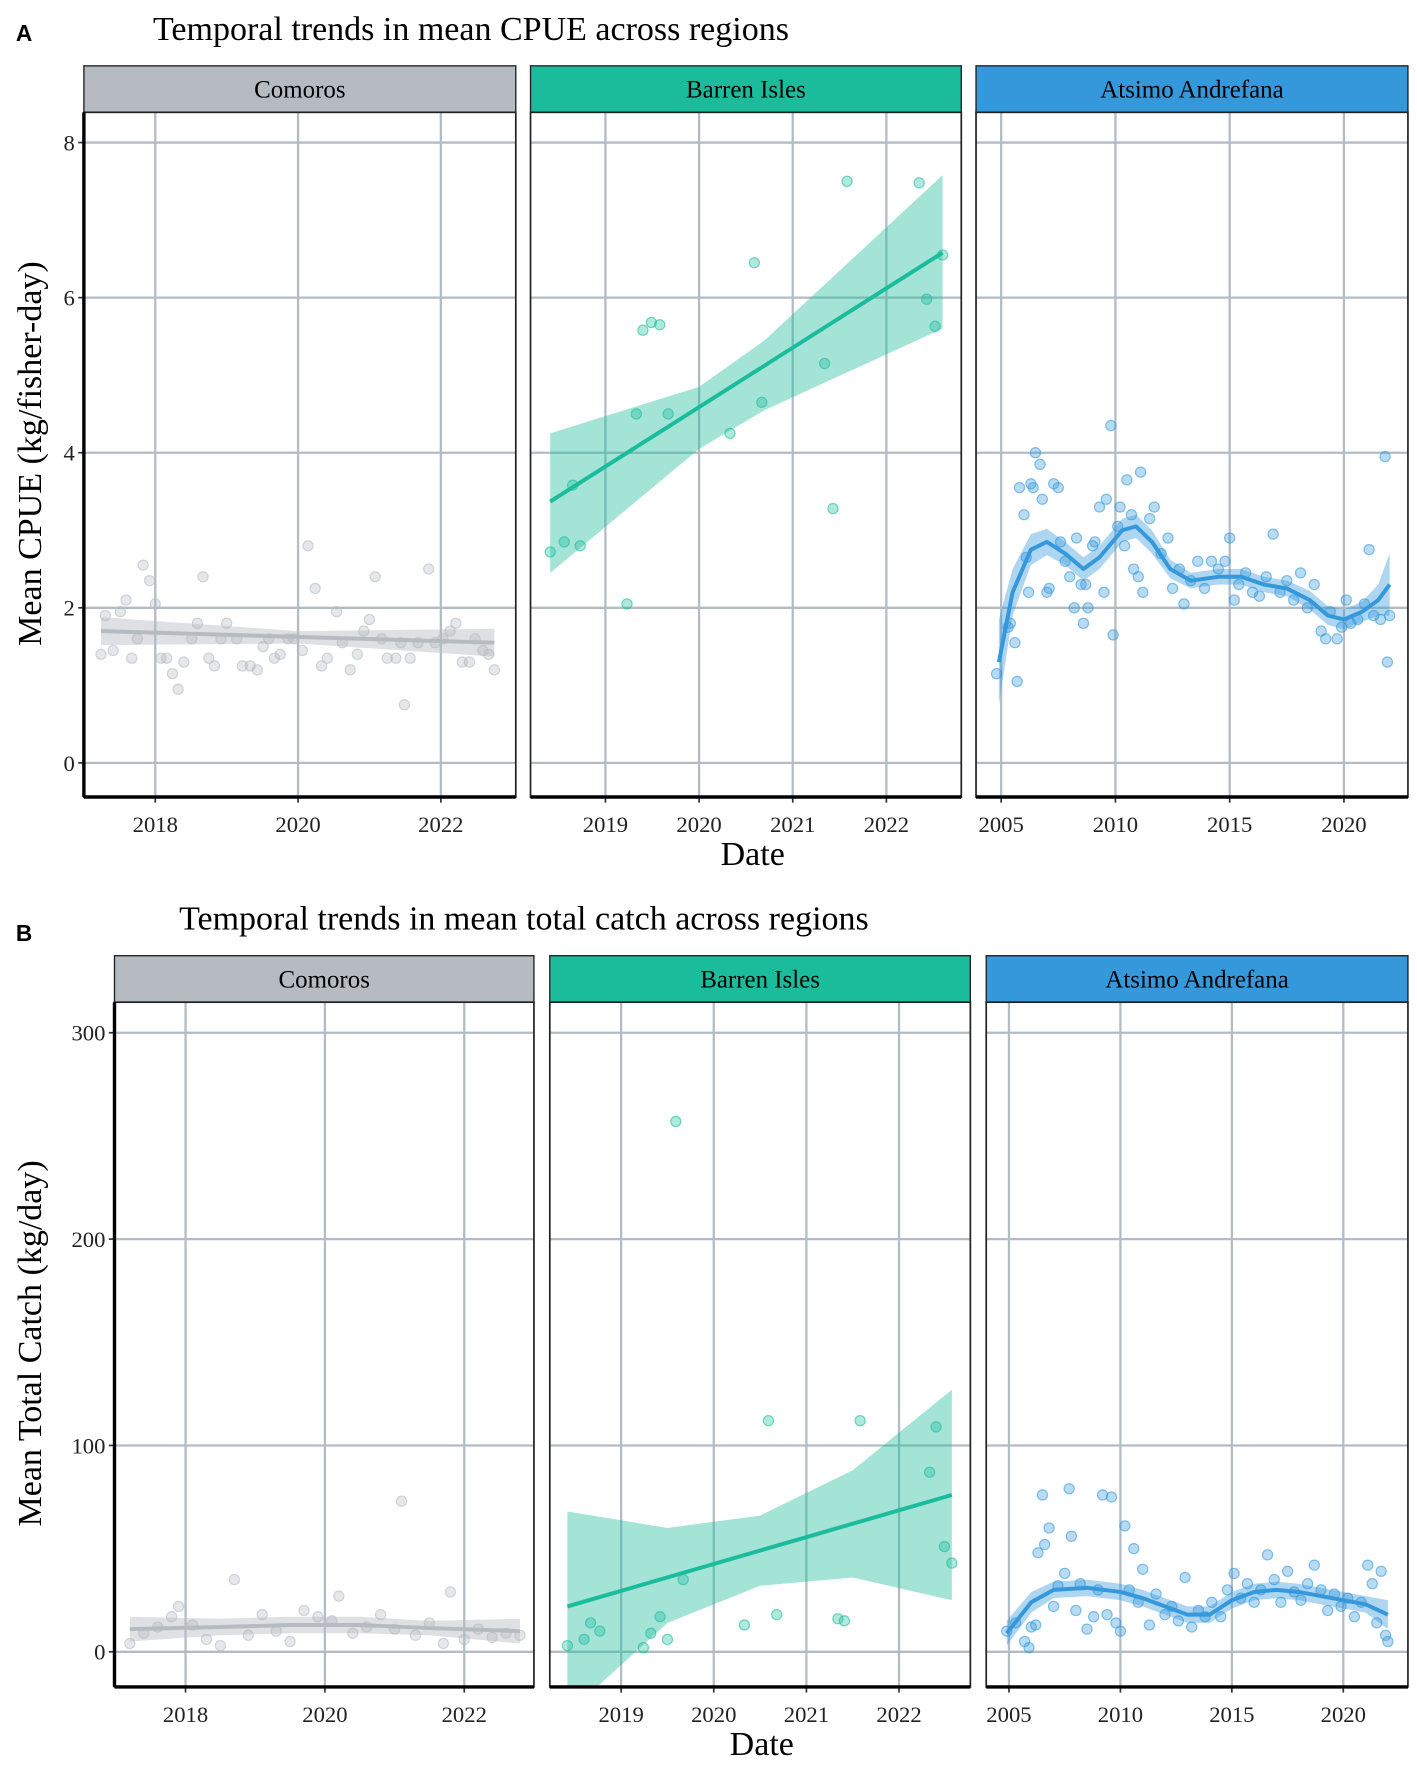 This screenshot has width=1417, height=1772. I want to click on facet-atsimo-andrefana: Atsimo Andrefana 2005 2010 2015 2020, so click(1192, 451).